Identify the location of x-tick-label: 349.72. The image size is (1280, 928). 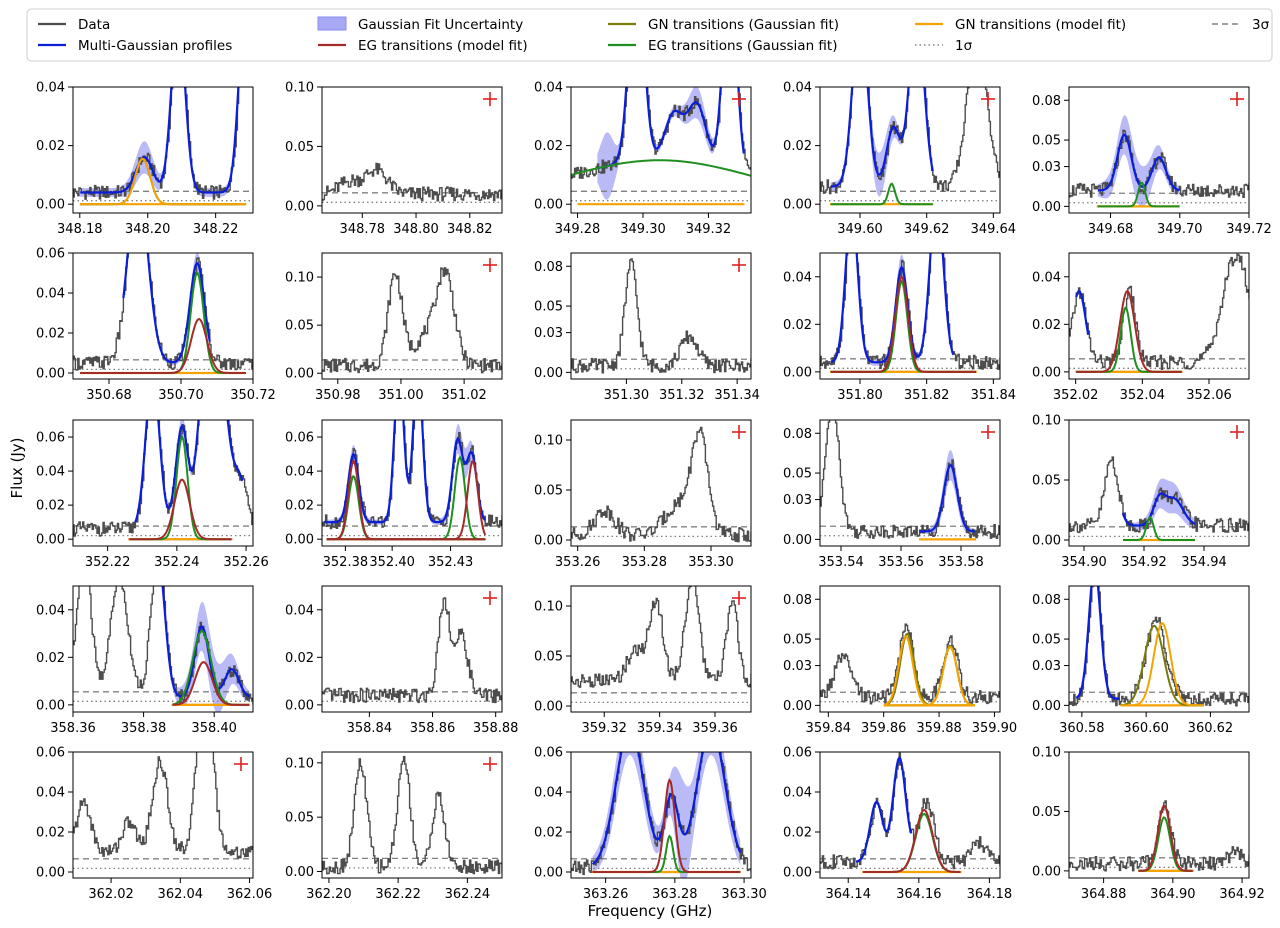
(1249, 229).